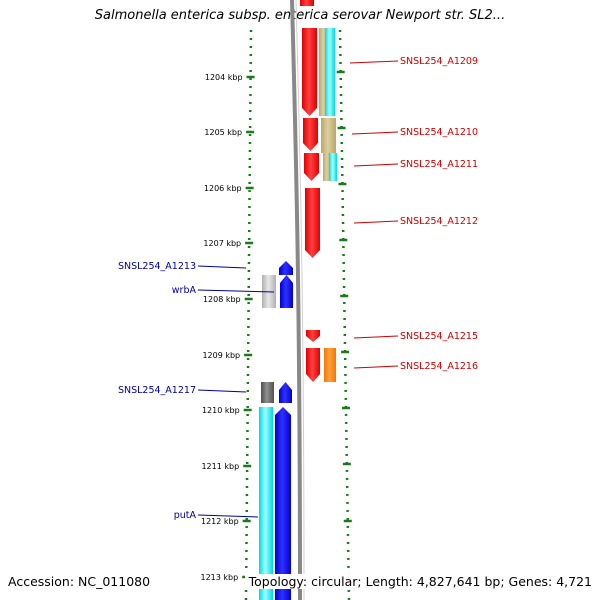 The image size is (600, 600). I want to click on gene-features, so click(298, 300).